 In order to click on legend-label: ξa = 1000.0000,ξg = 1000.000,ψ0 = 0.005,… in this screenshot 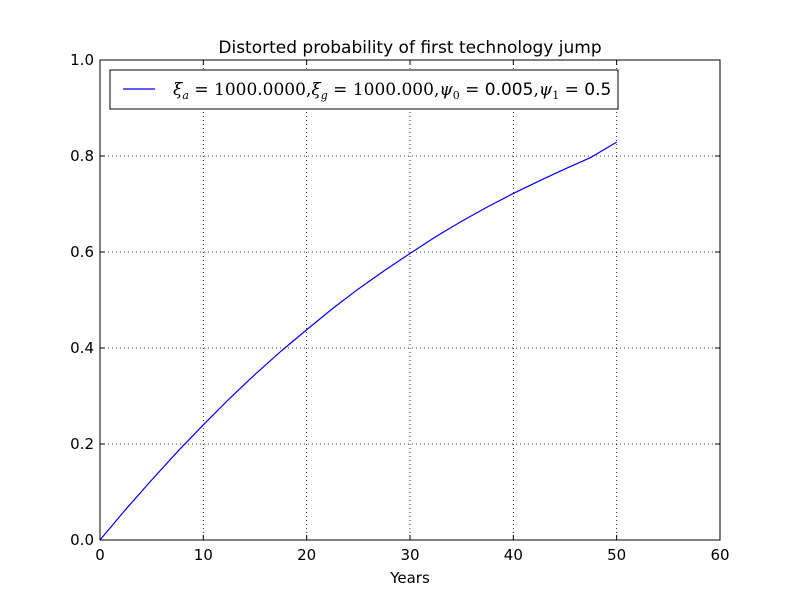, I will do `click(392, 91)`.